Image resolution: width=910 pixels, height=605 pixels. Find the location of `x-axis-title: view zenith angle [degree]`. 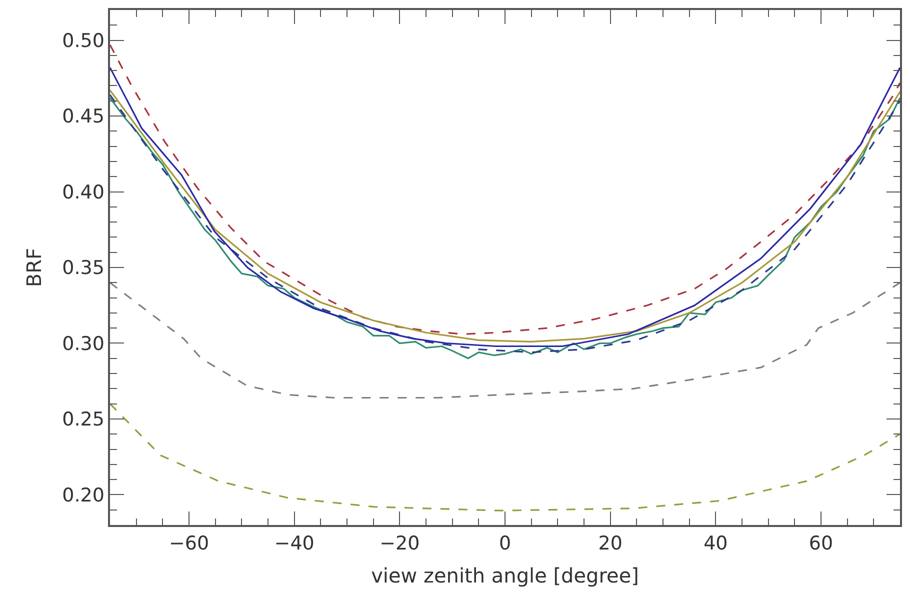

x-axis-title: view zenith angle [degree] is located at coordinates (505, 576).